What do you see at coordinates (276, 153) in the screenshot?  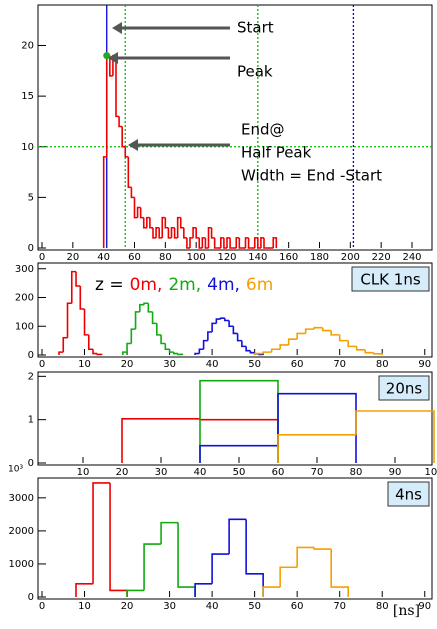 I see `annotation: Half Peak` at bounding box center [276, 153].